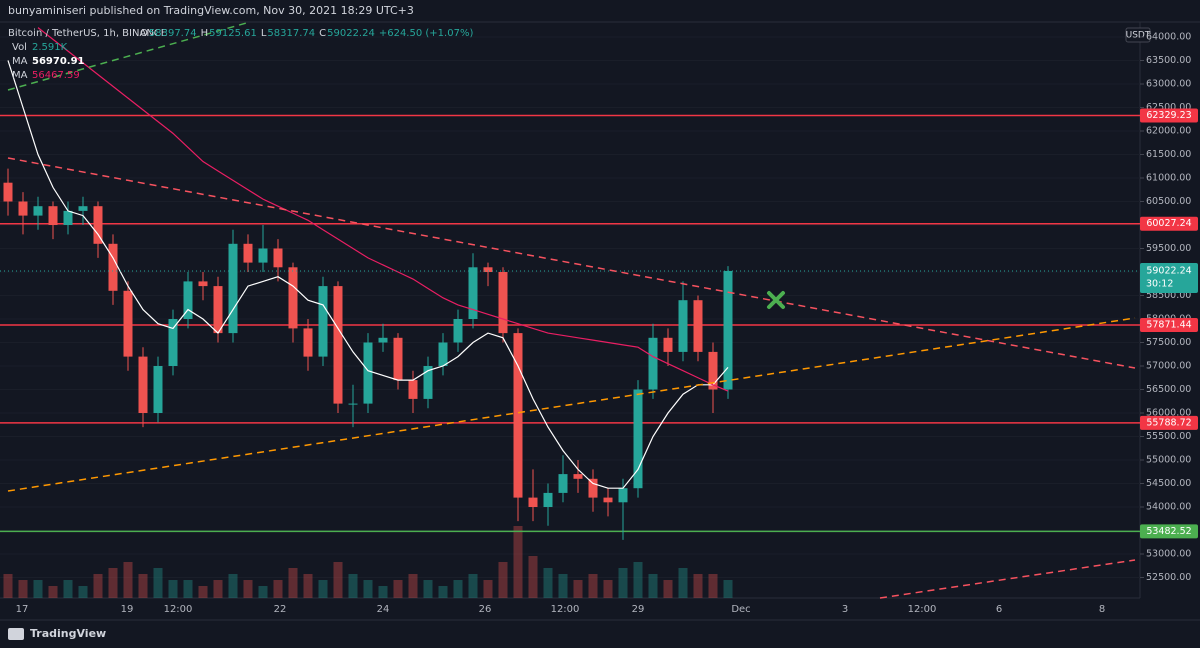 The height and width of the screenshot is (648, 1200). I want to click on ohlc-key: C, so click(322, 33).